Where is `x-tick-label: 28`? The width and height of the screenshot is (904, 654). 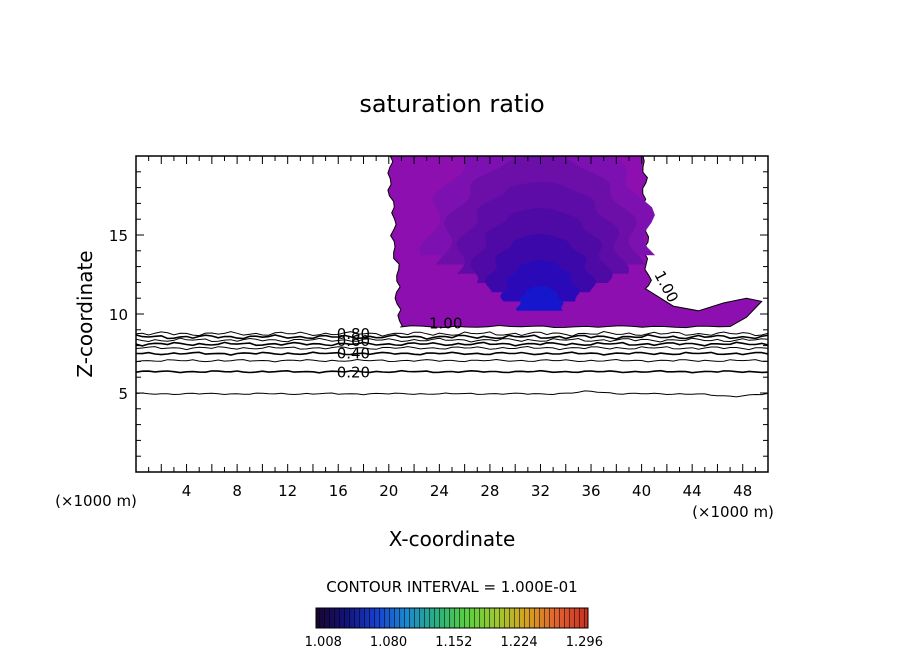 x-tick-label: 28 is located at coordinates (489, 491).